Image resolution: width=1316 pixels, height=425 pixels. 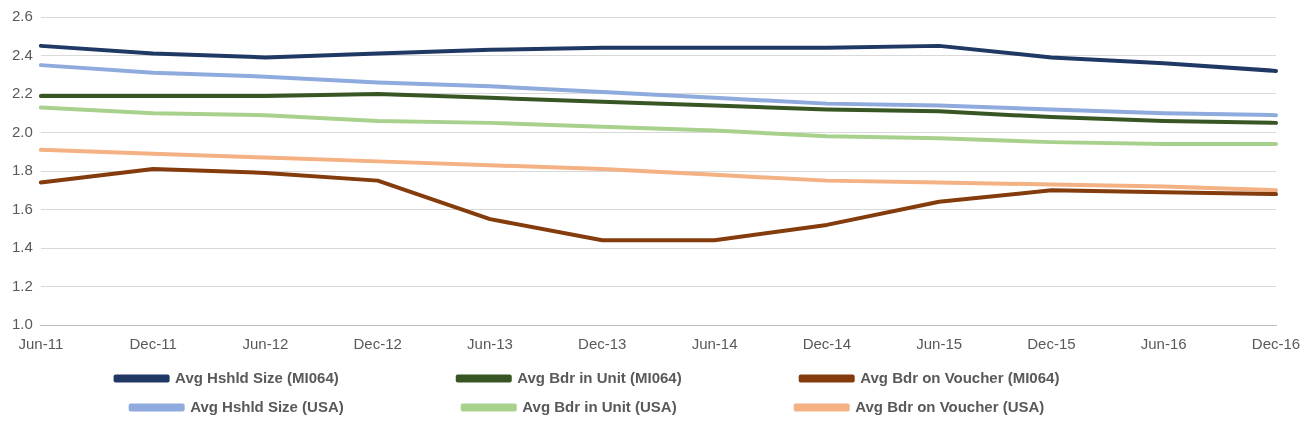 What do you see at coordinates (22, 208) in the screenshot?
I see `y-tick-label: 1.6` at bounding box center [22, 208].